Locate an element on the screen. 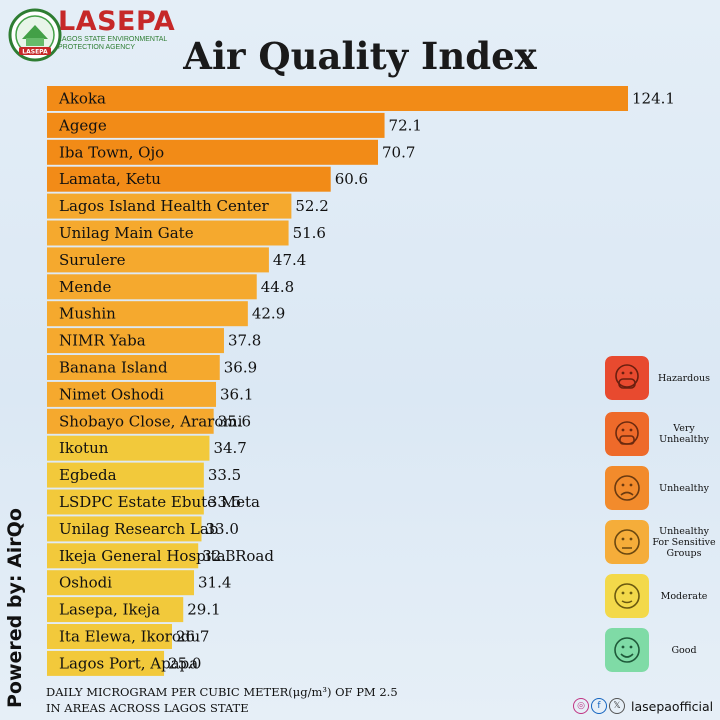  bar-label-0: Akoka is located at coordinates (82, 99).